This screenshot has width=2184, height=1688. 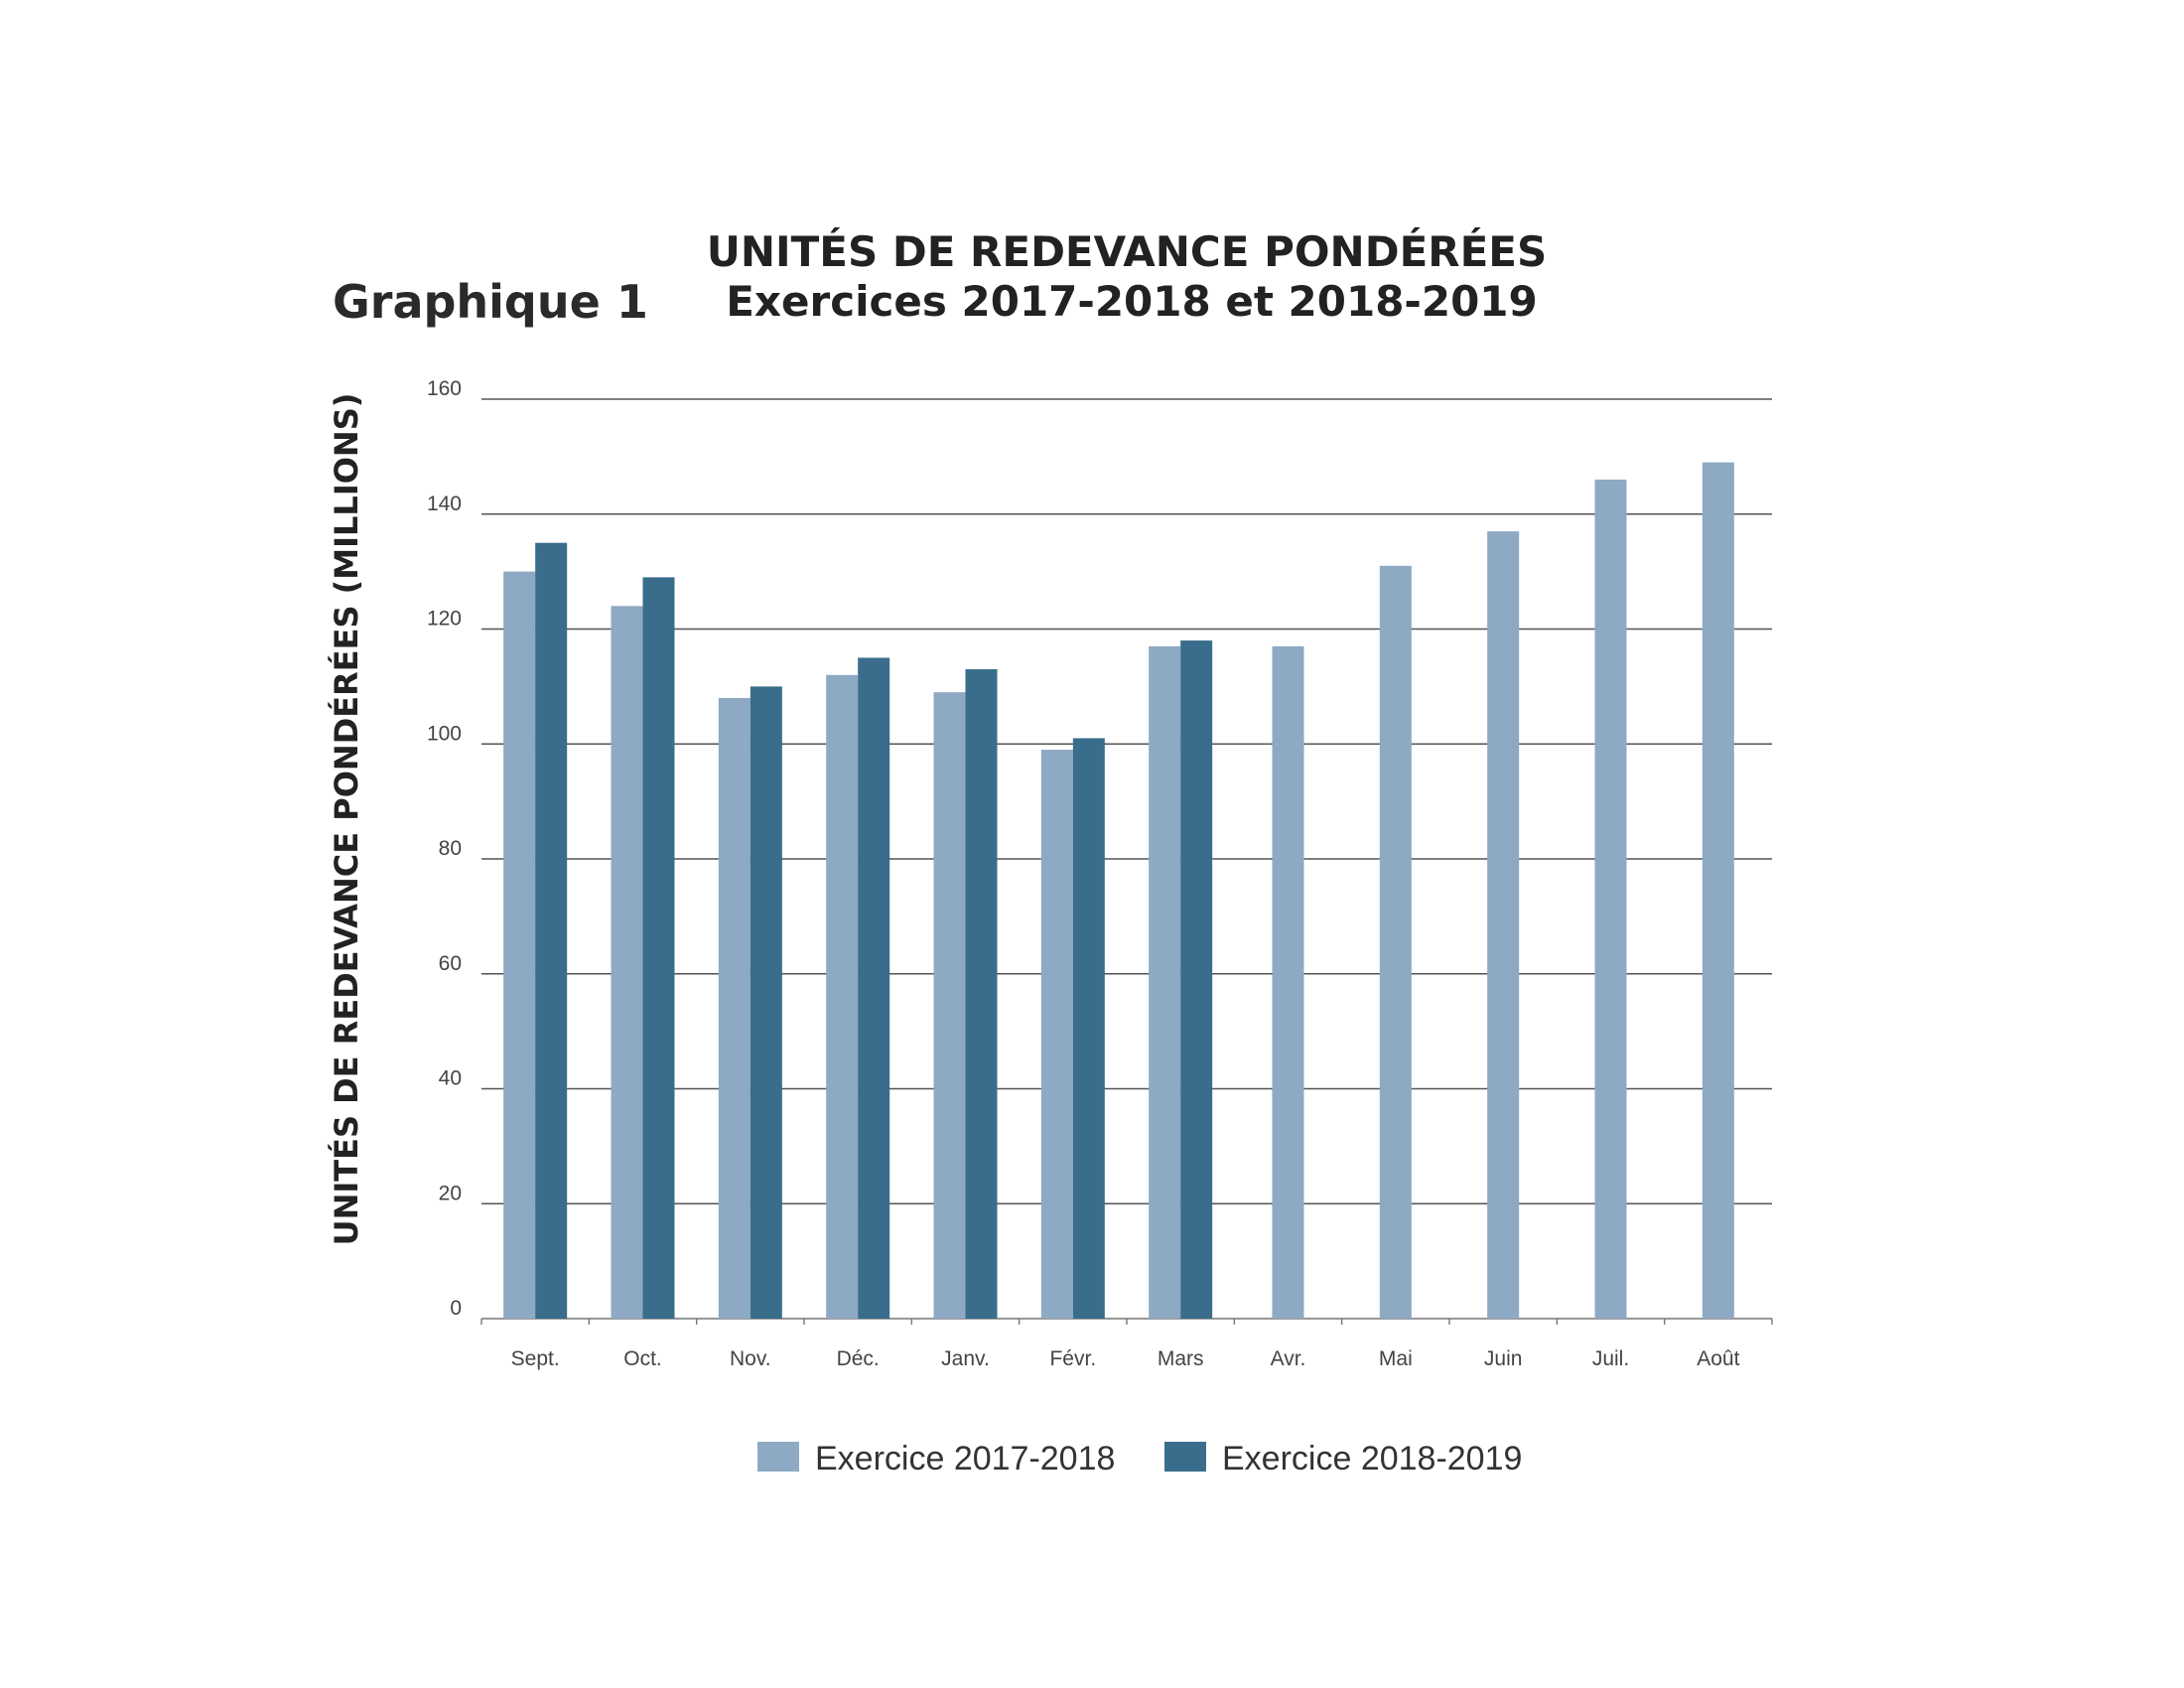 I want to click on x-tick-label: Déc., so click(x=858, y=1358).